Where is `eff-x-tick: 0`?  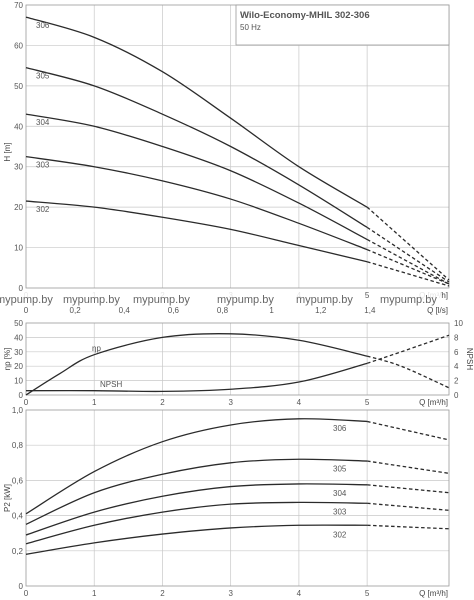
eff-x-tick: 0 is located at coordinates (26, 402).